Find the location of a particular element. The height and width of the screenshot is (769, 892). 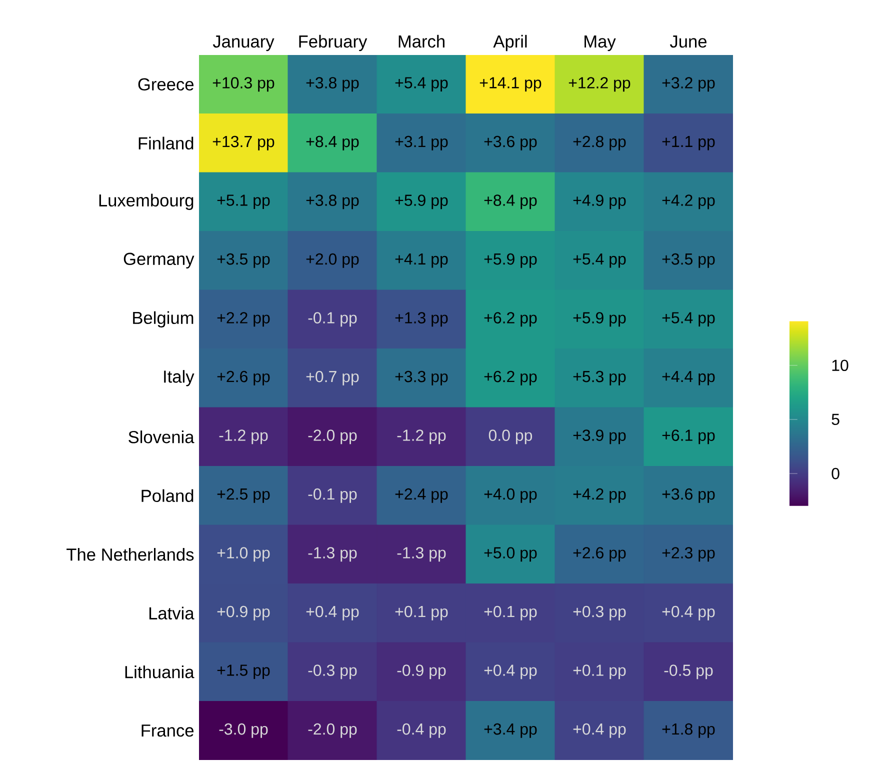

x-tick-label: June is located at coordinates (688, 42).